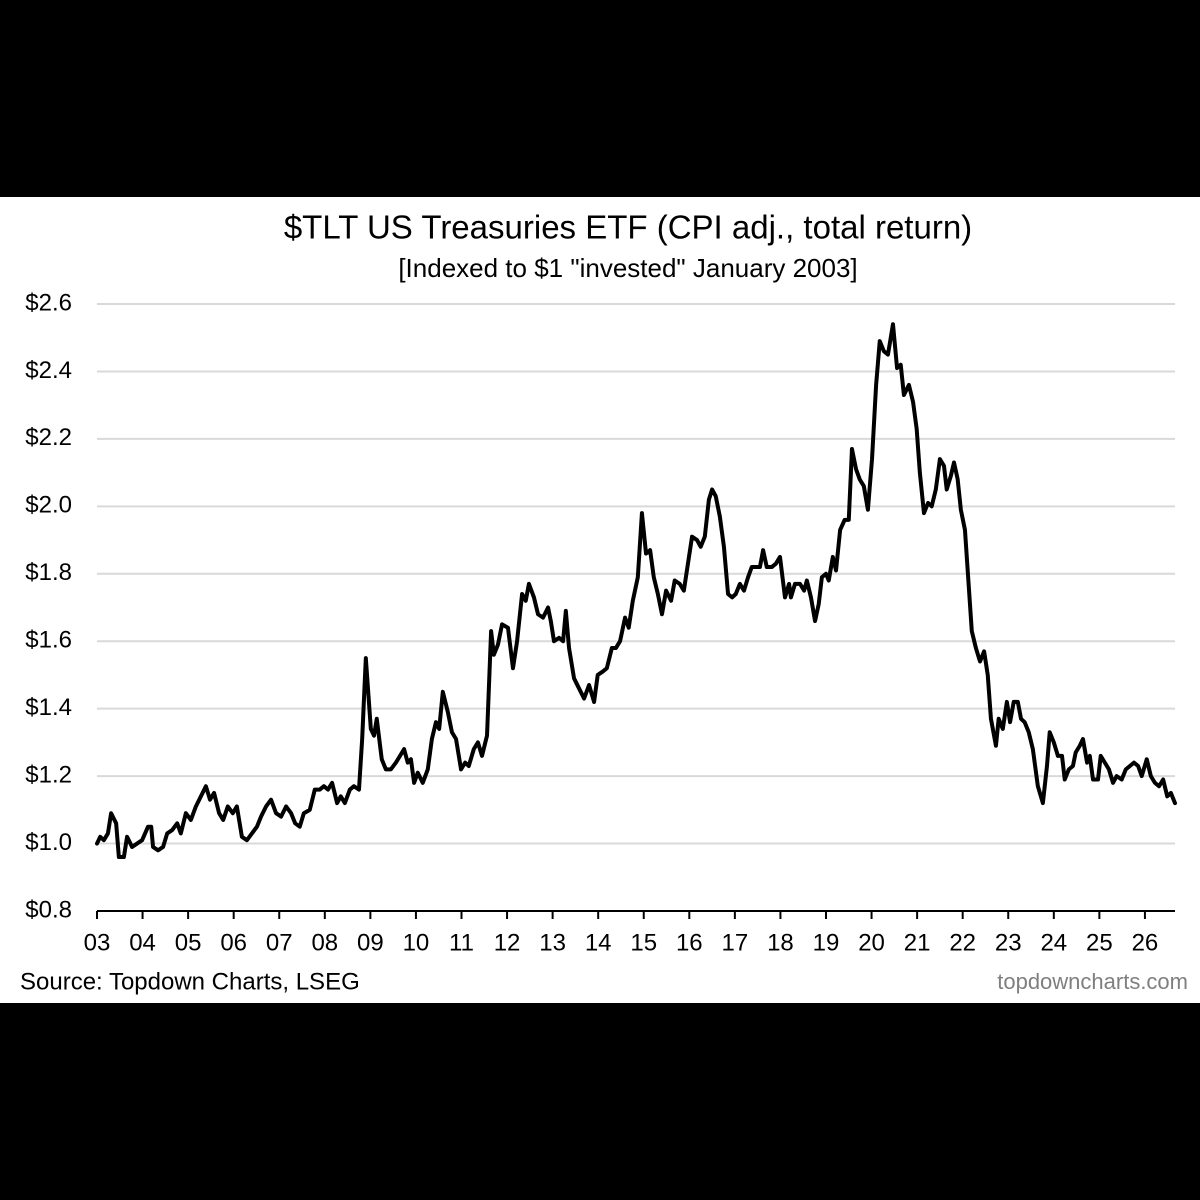 This screenshot has height=1200, width=1200. What do you see at coordinates (826, 942) in the screenshot?
I see `x-tick-label: 19` at bounding box center [826, 942].